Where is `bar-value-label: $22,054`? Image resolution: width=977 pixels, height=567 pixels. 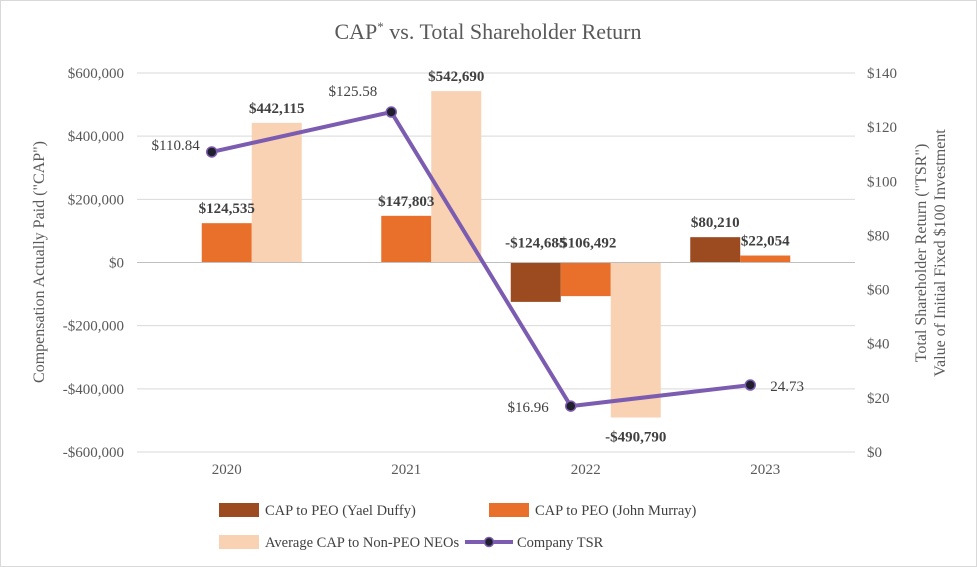
bar-value-label: $22,054 is located at coordinates (765, 242).